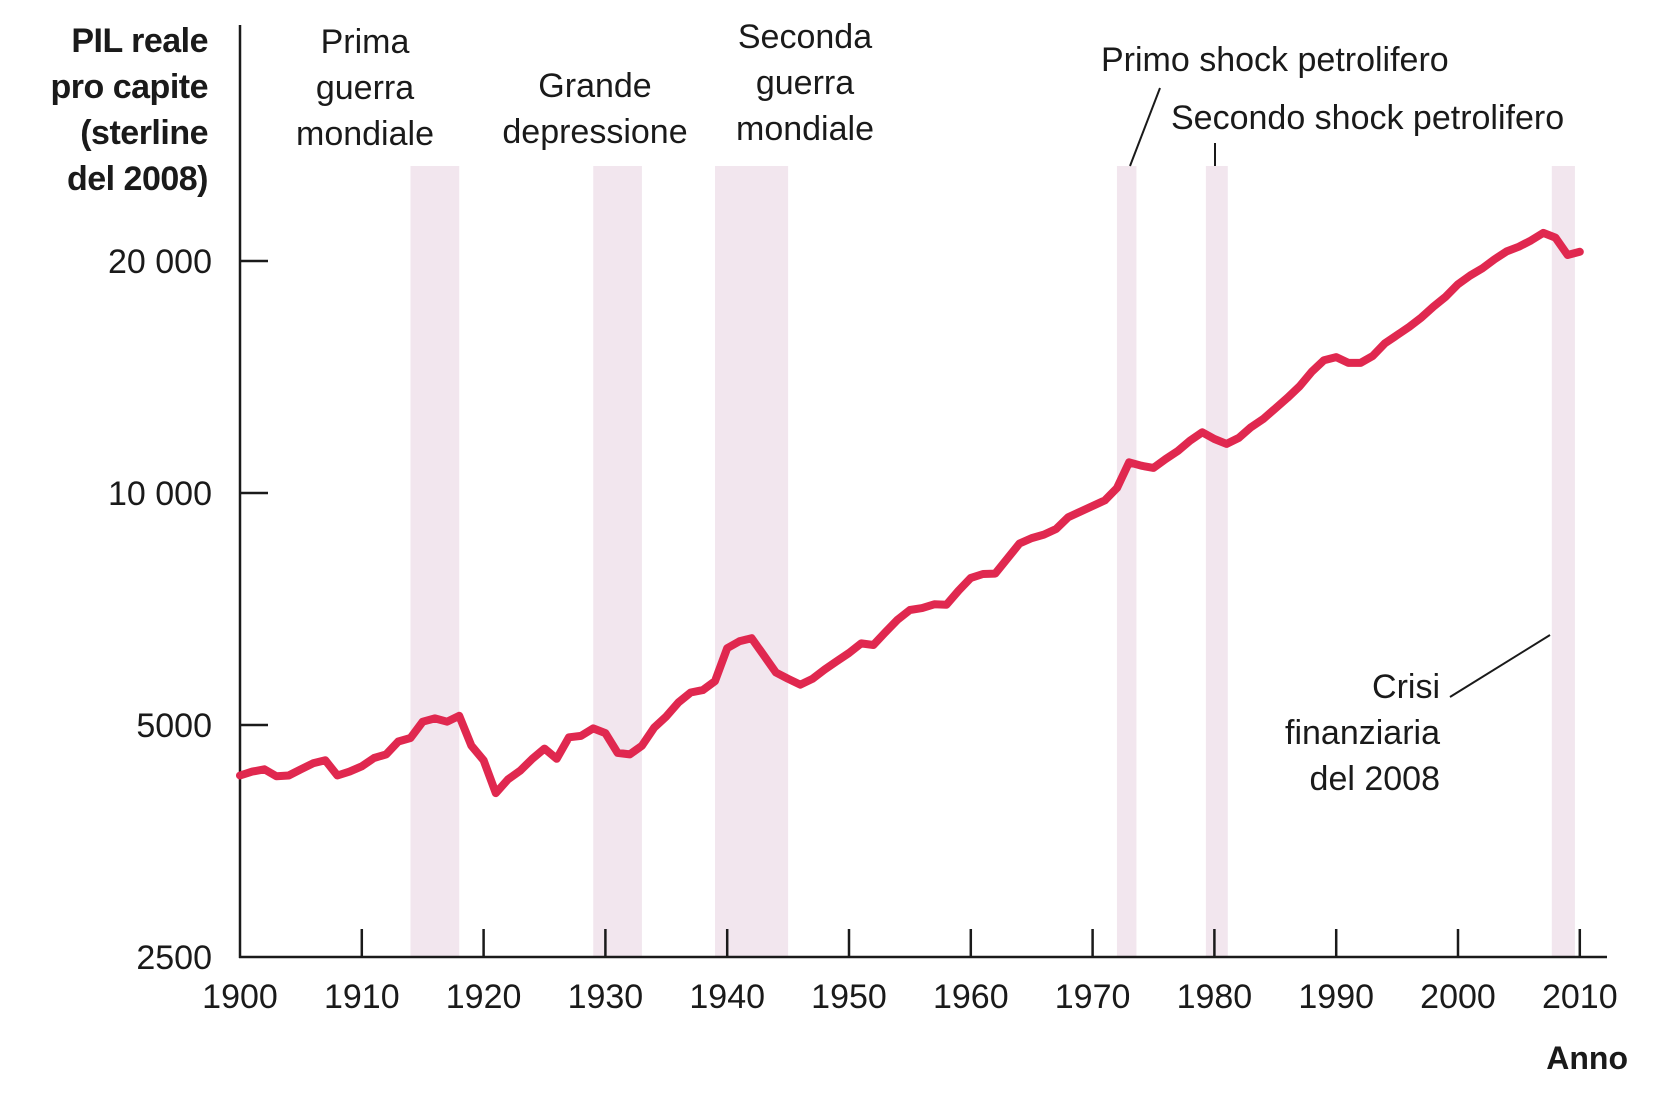 Image resolution: width=1658 pixels, height=1095 pixels. What do you see at coordinates (129, 87) in the screenshot?
I see `y-axis-label-line: pro capite` at bounding box center [129, 87].